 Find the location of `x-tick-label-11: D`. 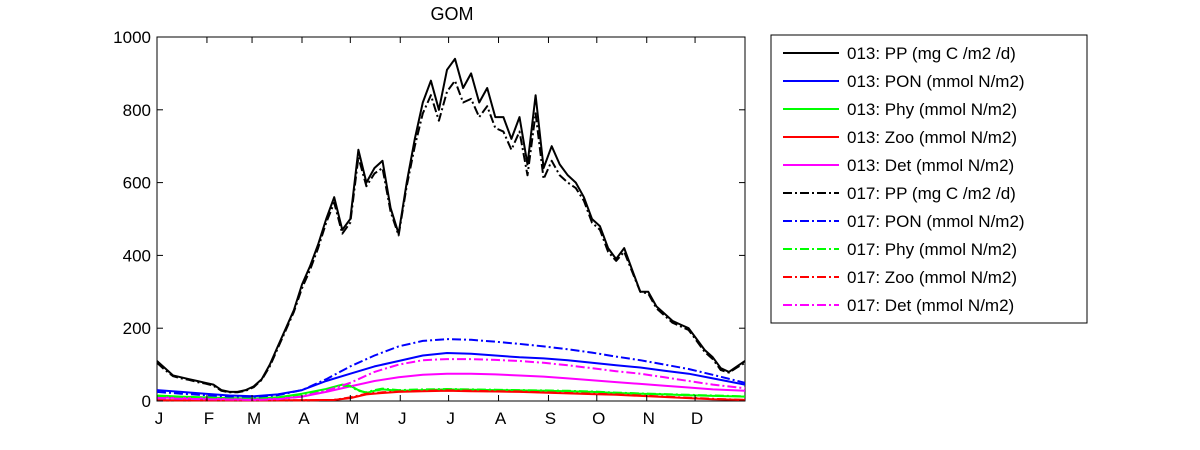

x-tick-label-11: D is located at coordinates (697, 418).